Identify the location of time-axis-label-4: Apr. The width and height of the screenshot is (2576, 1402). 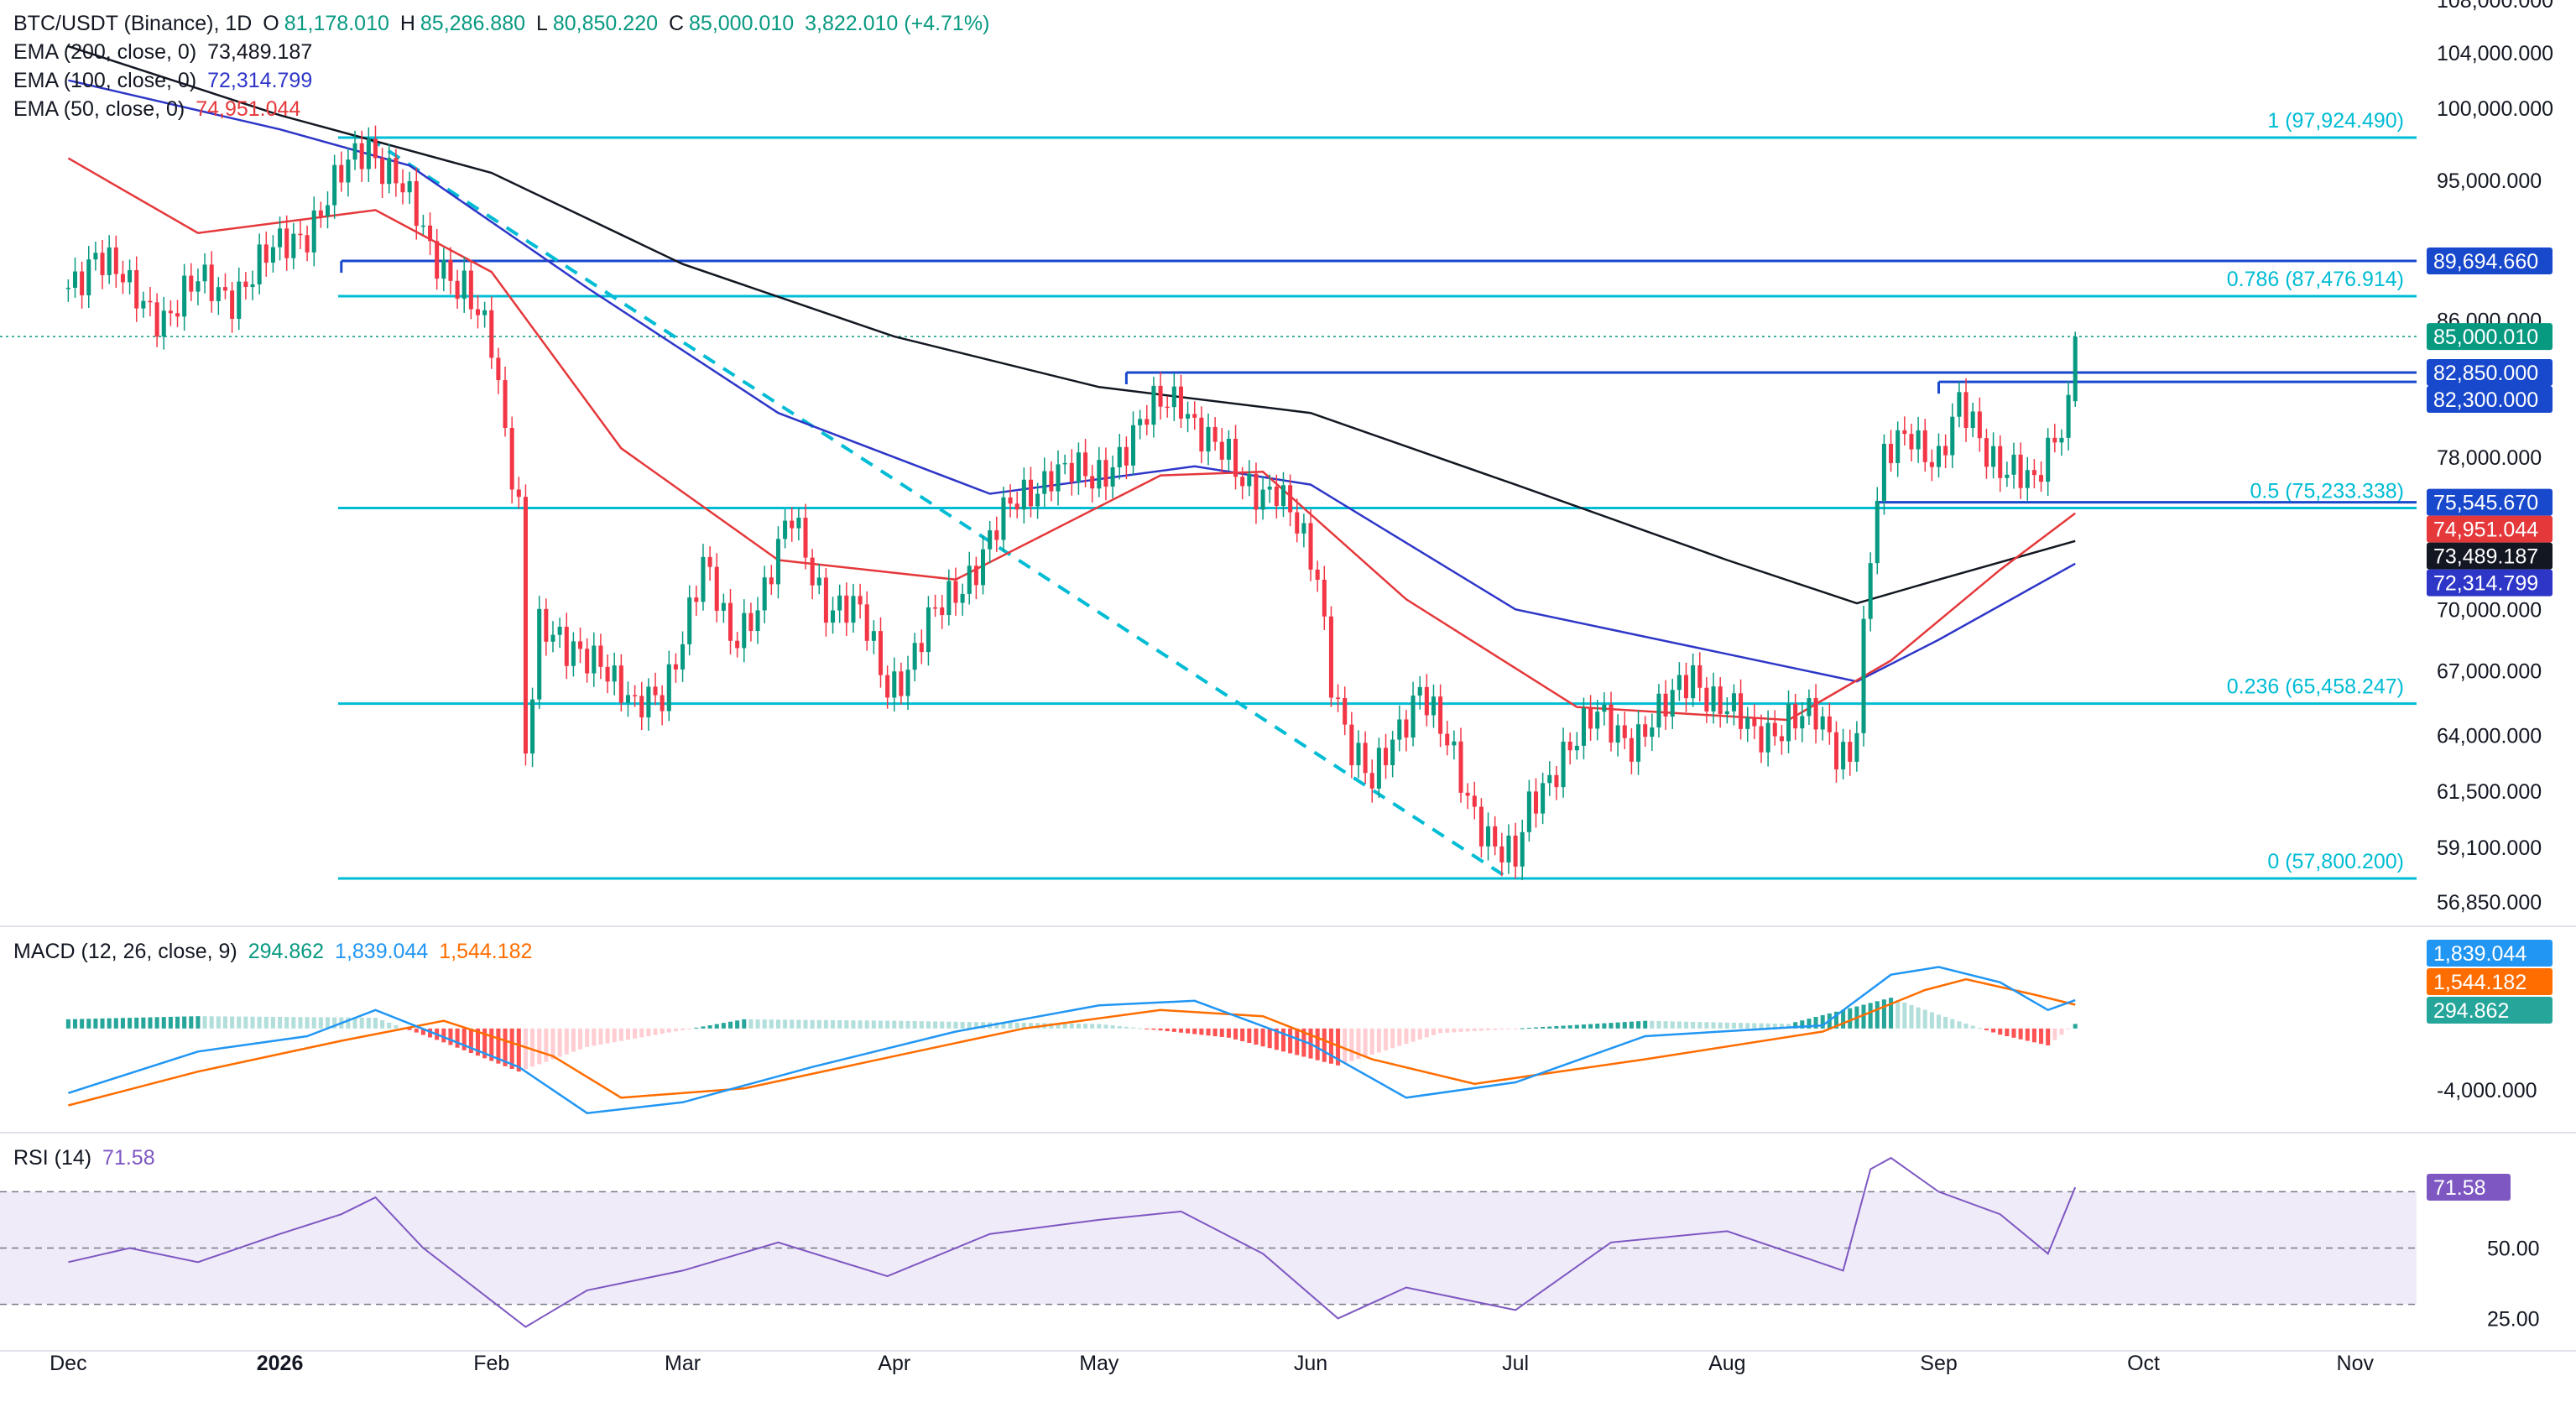
(894, 1363).